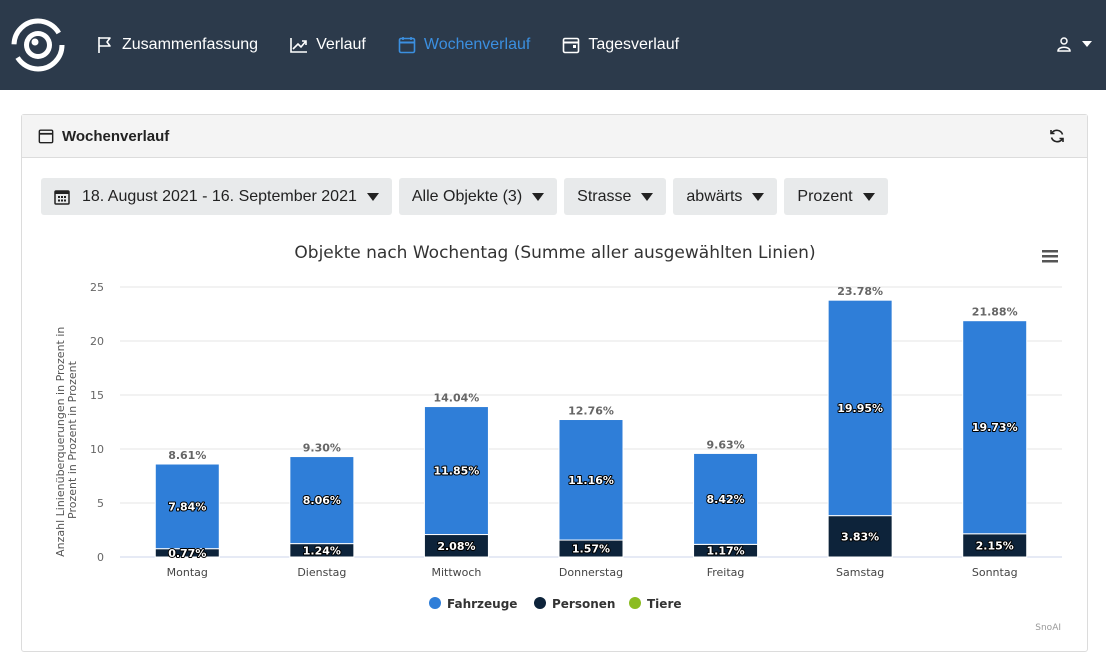  I want to click on chart-menu-button, so click(1050, 256).